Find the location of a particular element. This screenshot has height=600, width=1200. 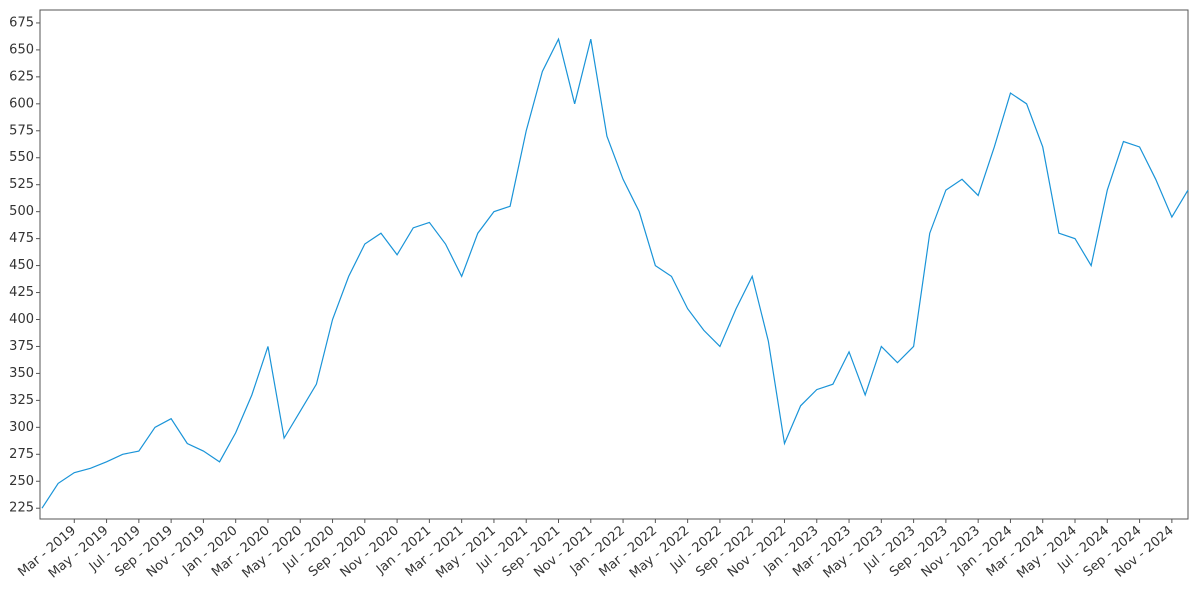

y-tick-label: 600 is located at coordinates (21, 103).